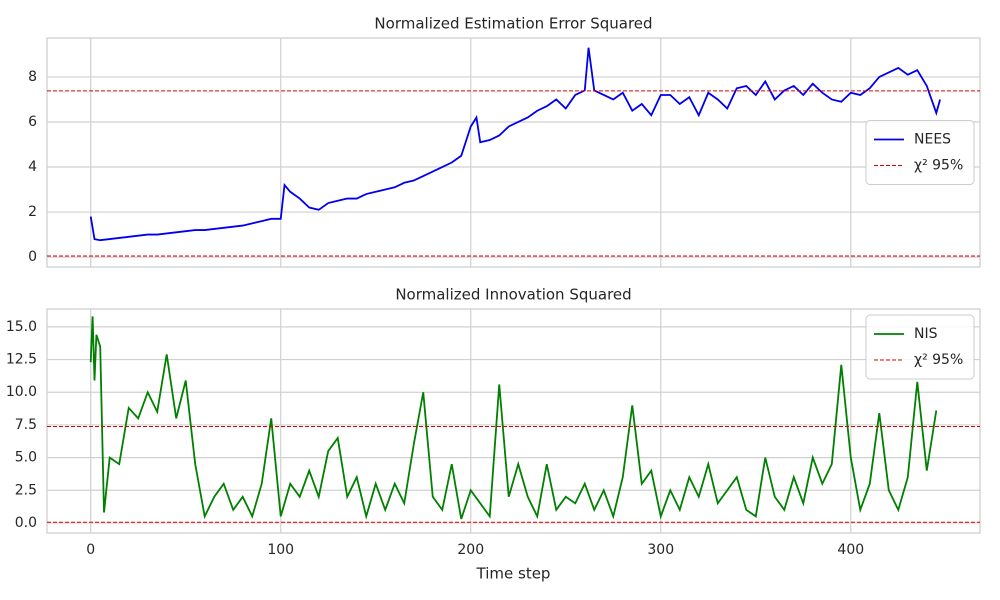 The width and height of the screenshot is (1000, 600). I want to click on y-tick-label: 2.5, so click(26, 490).